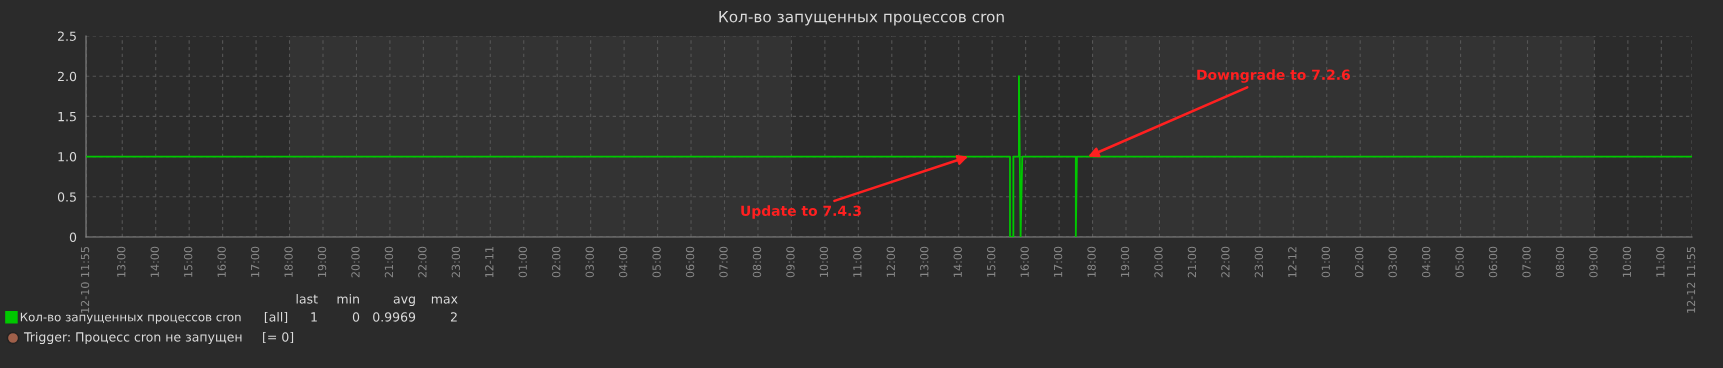 This screenshot has width=1723, height=368. Describe the element at coordinates (356, 317) in the screenshot. I see `text: 0` at that location.